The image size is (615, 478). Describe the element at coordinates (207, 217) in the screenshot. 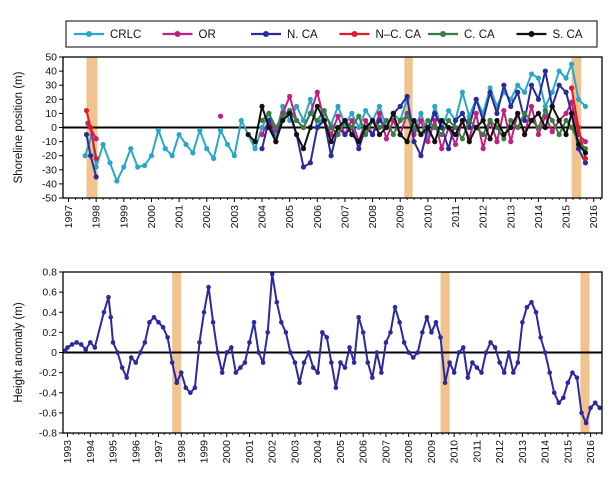

I see `x-tick-label: 2002` at that location.